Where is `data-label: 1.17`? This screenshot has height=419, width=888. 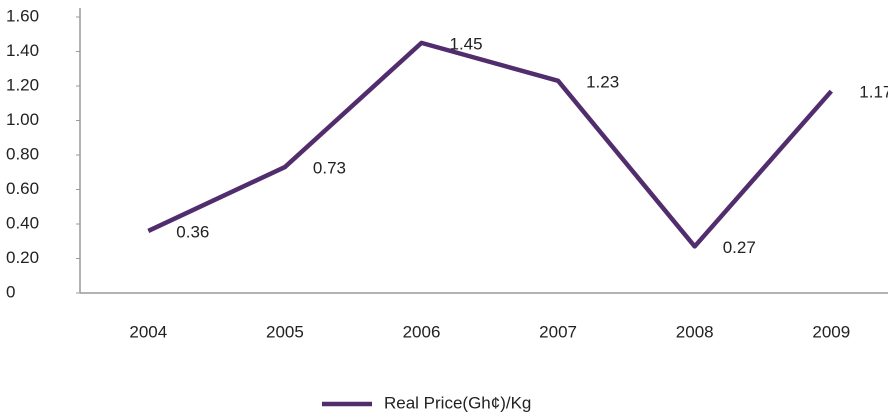 data-label: 1.17 is located at coordinates (873, 92).